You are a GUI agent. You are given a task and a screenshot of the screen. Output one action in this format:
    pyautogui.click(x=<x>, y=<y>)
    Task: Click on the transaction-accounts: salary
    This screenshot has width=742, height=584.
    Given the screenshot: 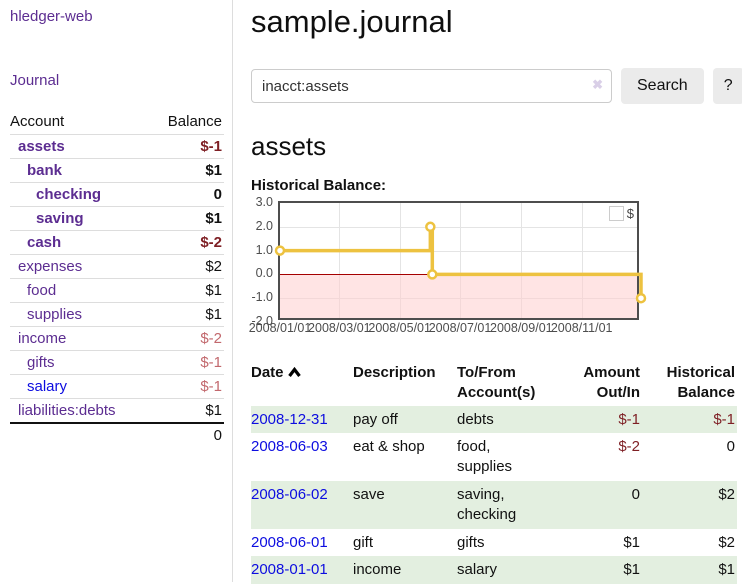 What is the action you would take?
    pyautogui.click(x=477, y=570)
    